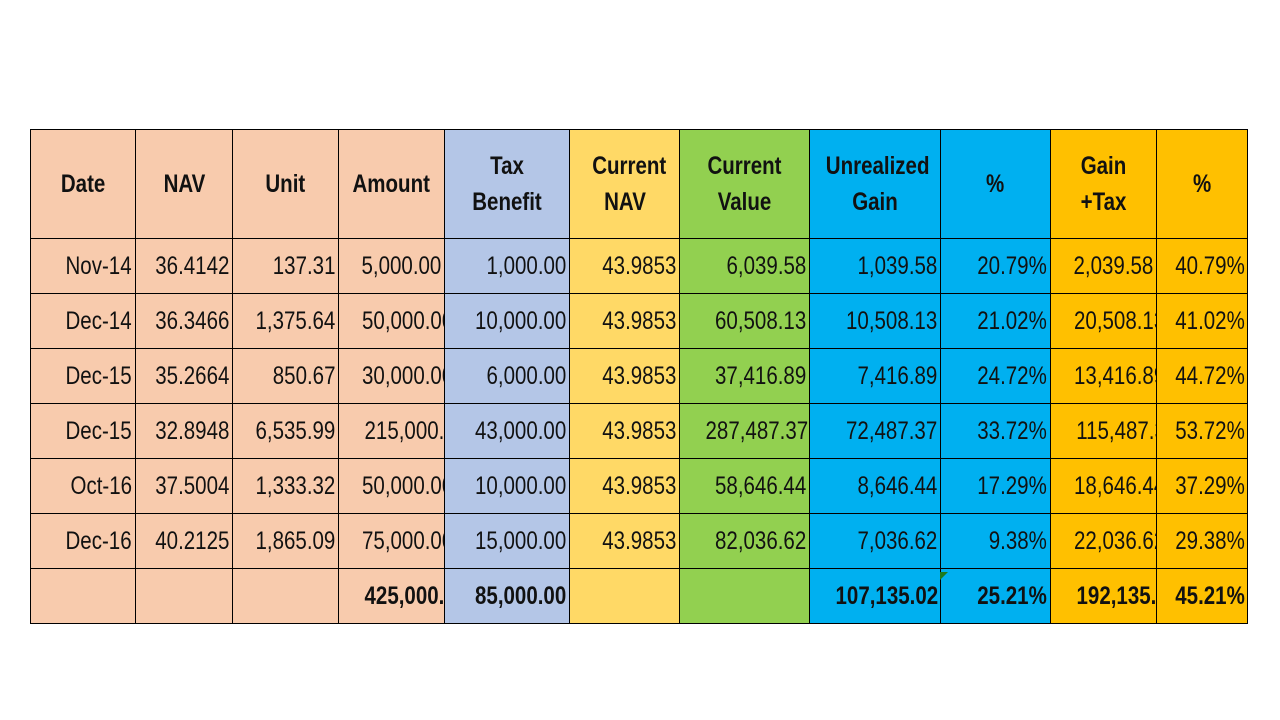  I want to click on header-gain-tax-percent: %, so click(1202, 184).